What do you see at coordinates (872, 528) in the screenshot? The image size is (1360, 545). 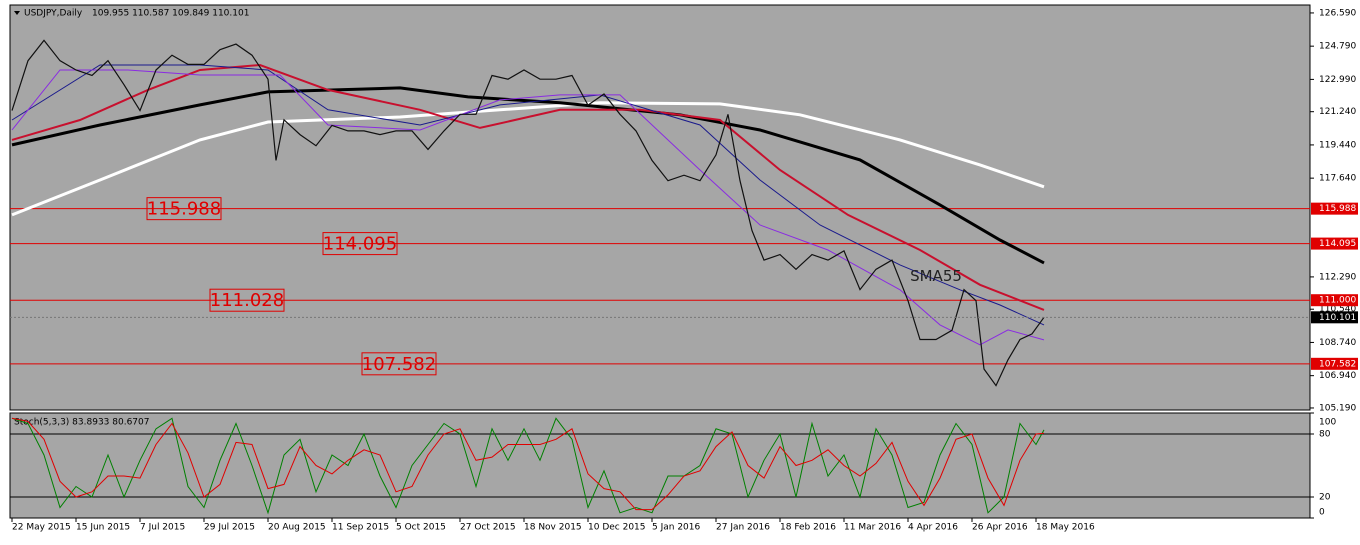 I see `x-tick-label: 11 Mar 2016` at bounding box center [872, 528].